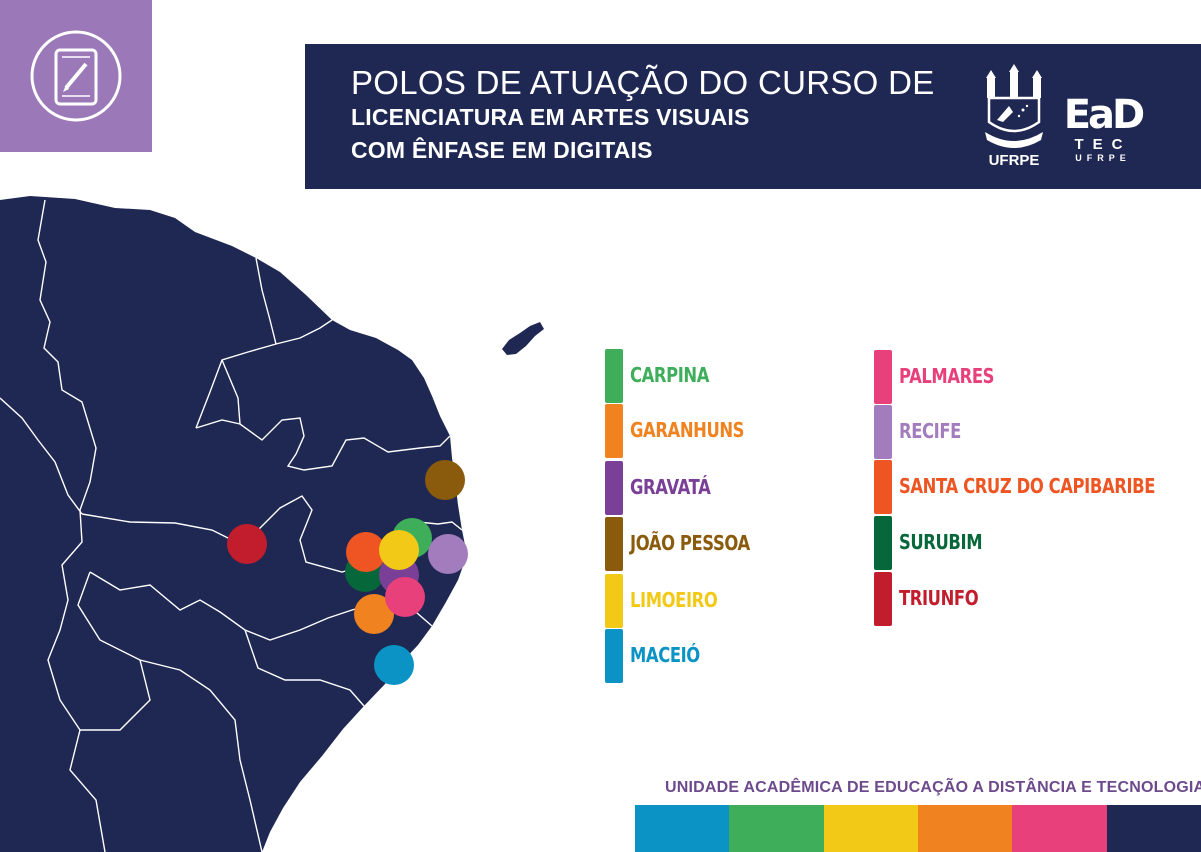 This screenshot has height=852, width=1201. Describe the element at coordinates (394, 665) in the screenshot. I see `marker-maceio` at that location.